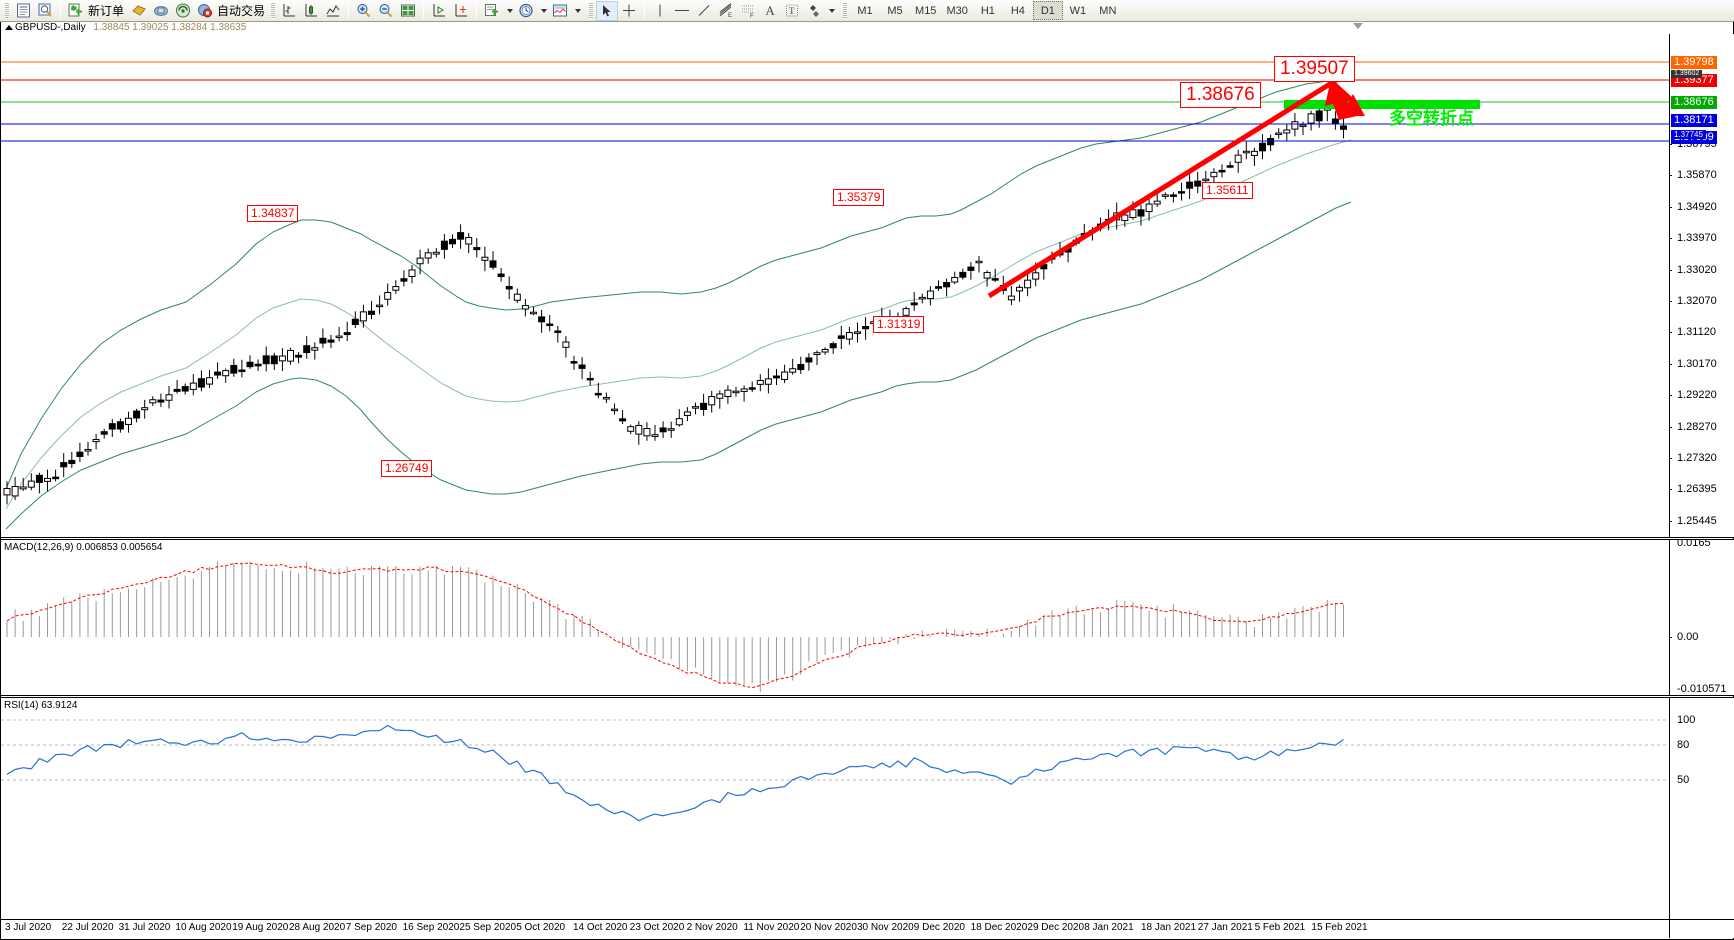  What do you see at coordinates (1694, 120) in the screenshot?
I see `price-level-tag: 1.38171` at bounding box center [1694, 120].